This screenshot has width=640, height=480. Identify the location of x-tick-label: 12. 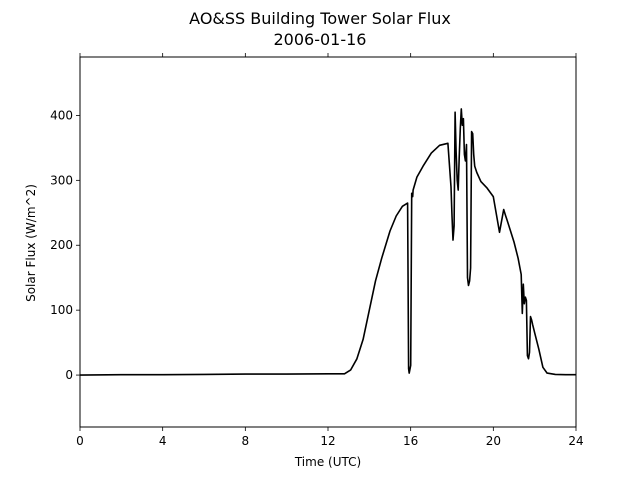
(327, 441).